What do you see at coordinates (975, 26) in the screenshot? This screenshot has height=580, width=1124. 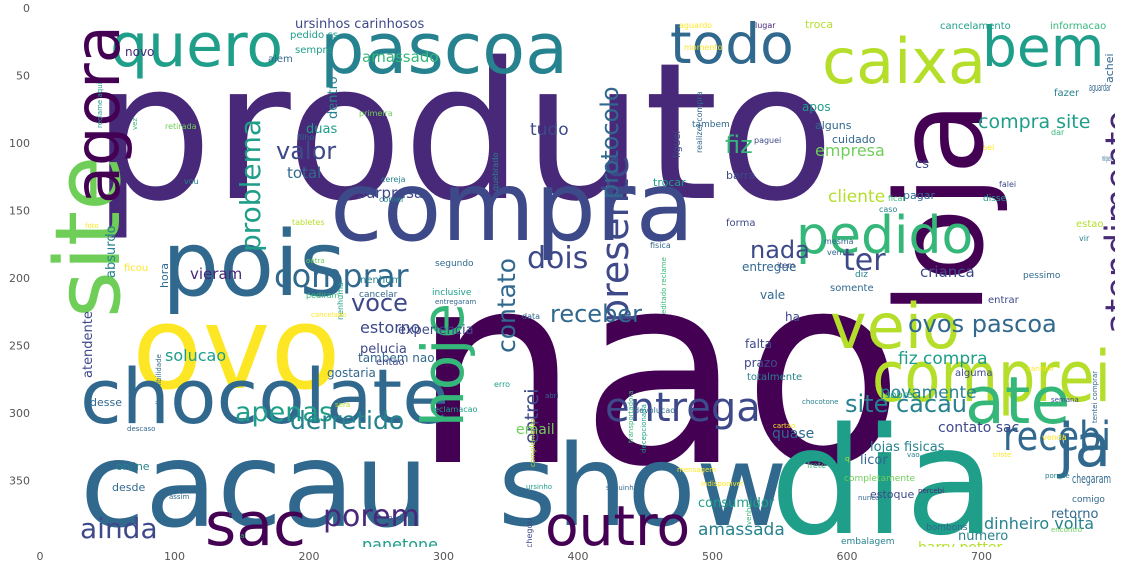 I see `word-cancelamento: cancelamento` at bounding box center [975, 26].